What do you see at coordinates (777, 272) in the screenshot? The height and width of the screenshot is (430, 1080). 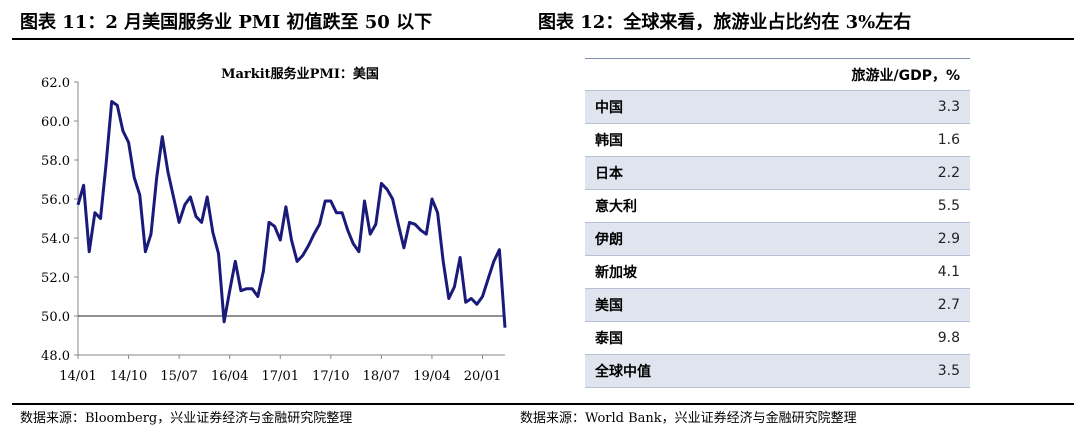 I see `table-row: 新加坡 4.1` at bounding box center [777, 272].